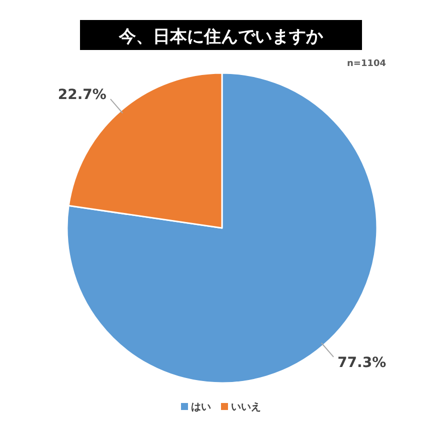 This screenshot has width=441, height=436. What do you see at coordinates (201, 407) in the screenshot?
I see `legend-label: はい` at bounding box center [201, 407].